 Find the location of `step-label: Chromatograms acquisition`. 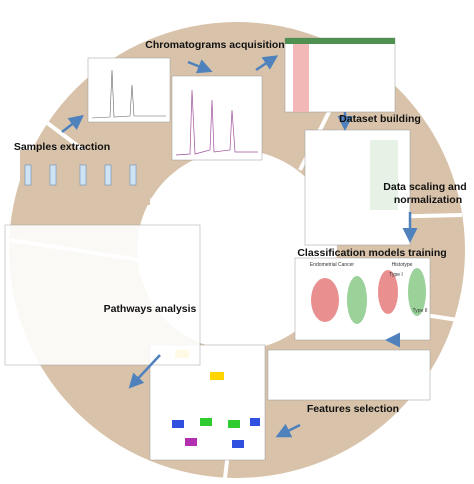

step-label: Chromatograms acquisition is located at coordinates (214, 45).